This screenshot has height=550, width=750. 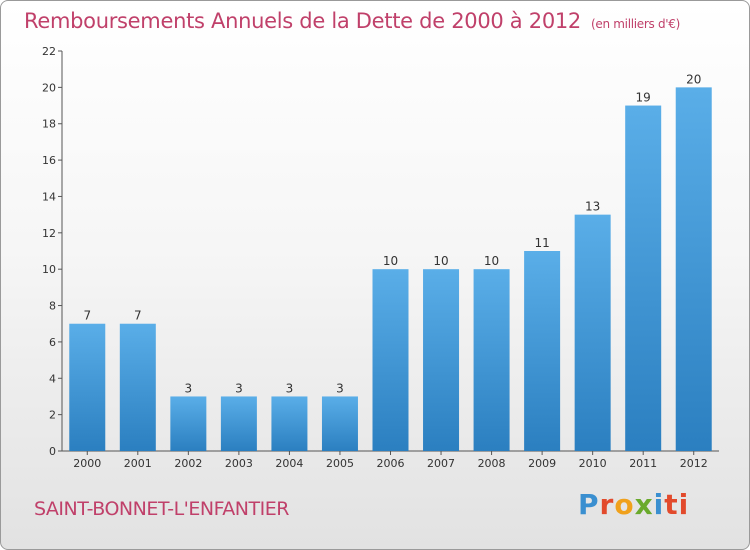 I want to click on commune-name: SAINT-BONNET-L'ENFANTIER, so click(x=161, y=509).